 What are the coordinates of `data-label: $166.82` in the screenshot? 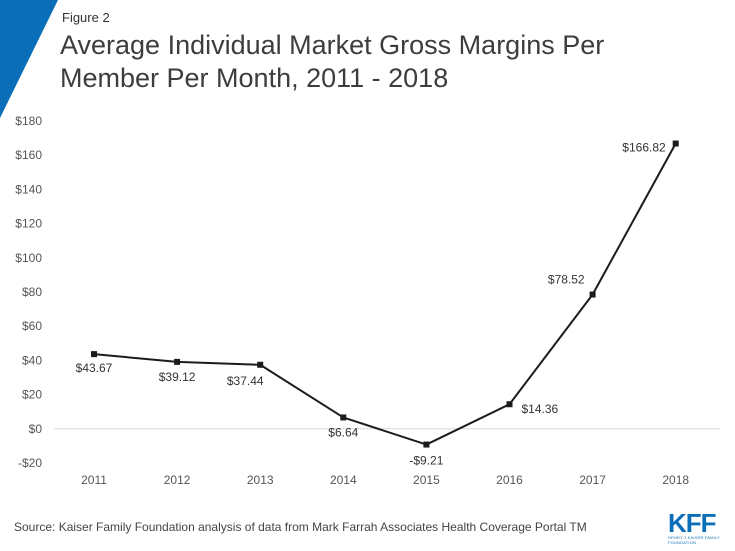 It's located at (644, 148).